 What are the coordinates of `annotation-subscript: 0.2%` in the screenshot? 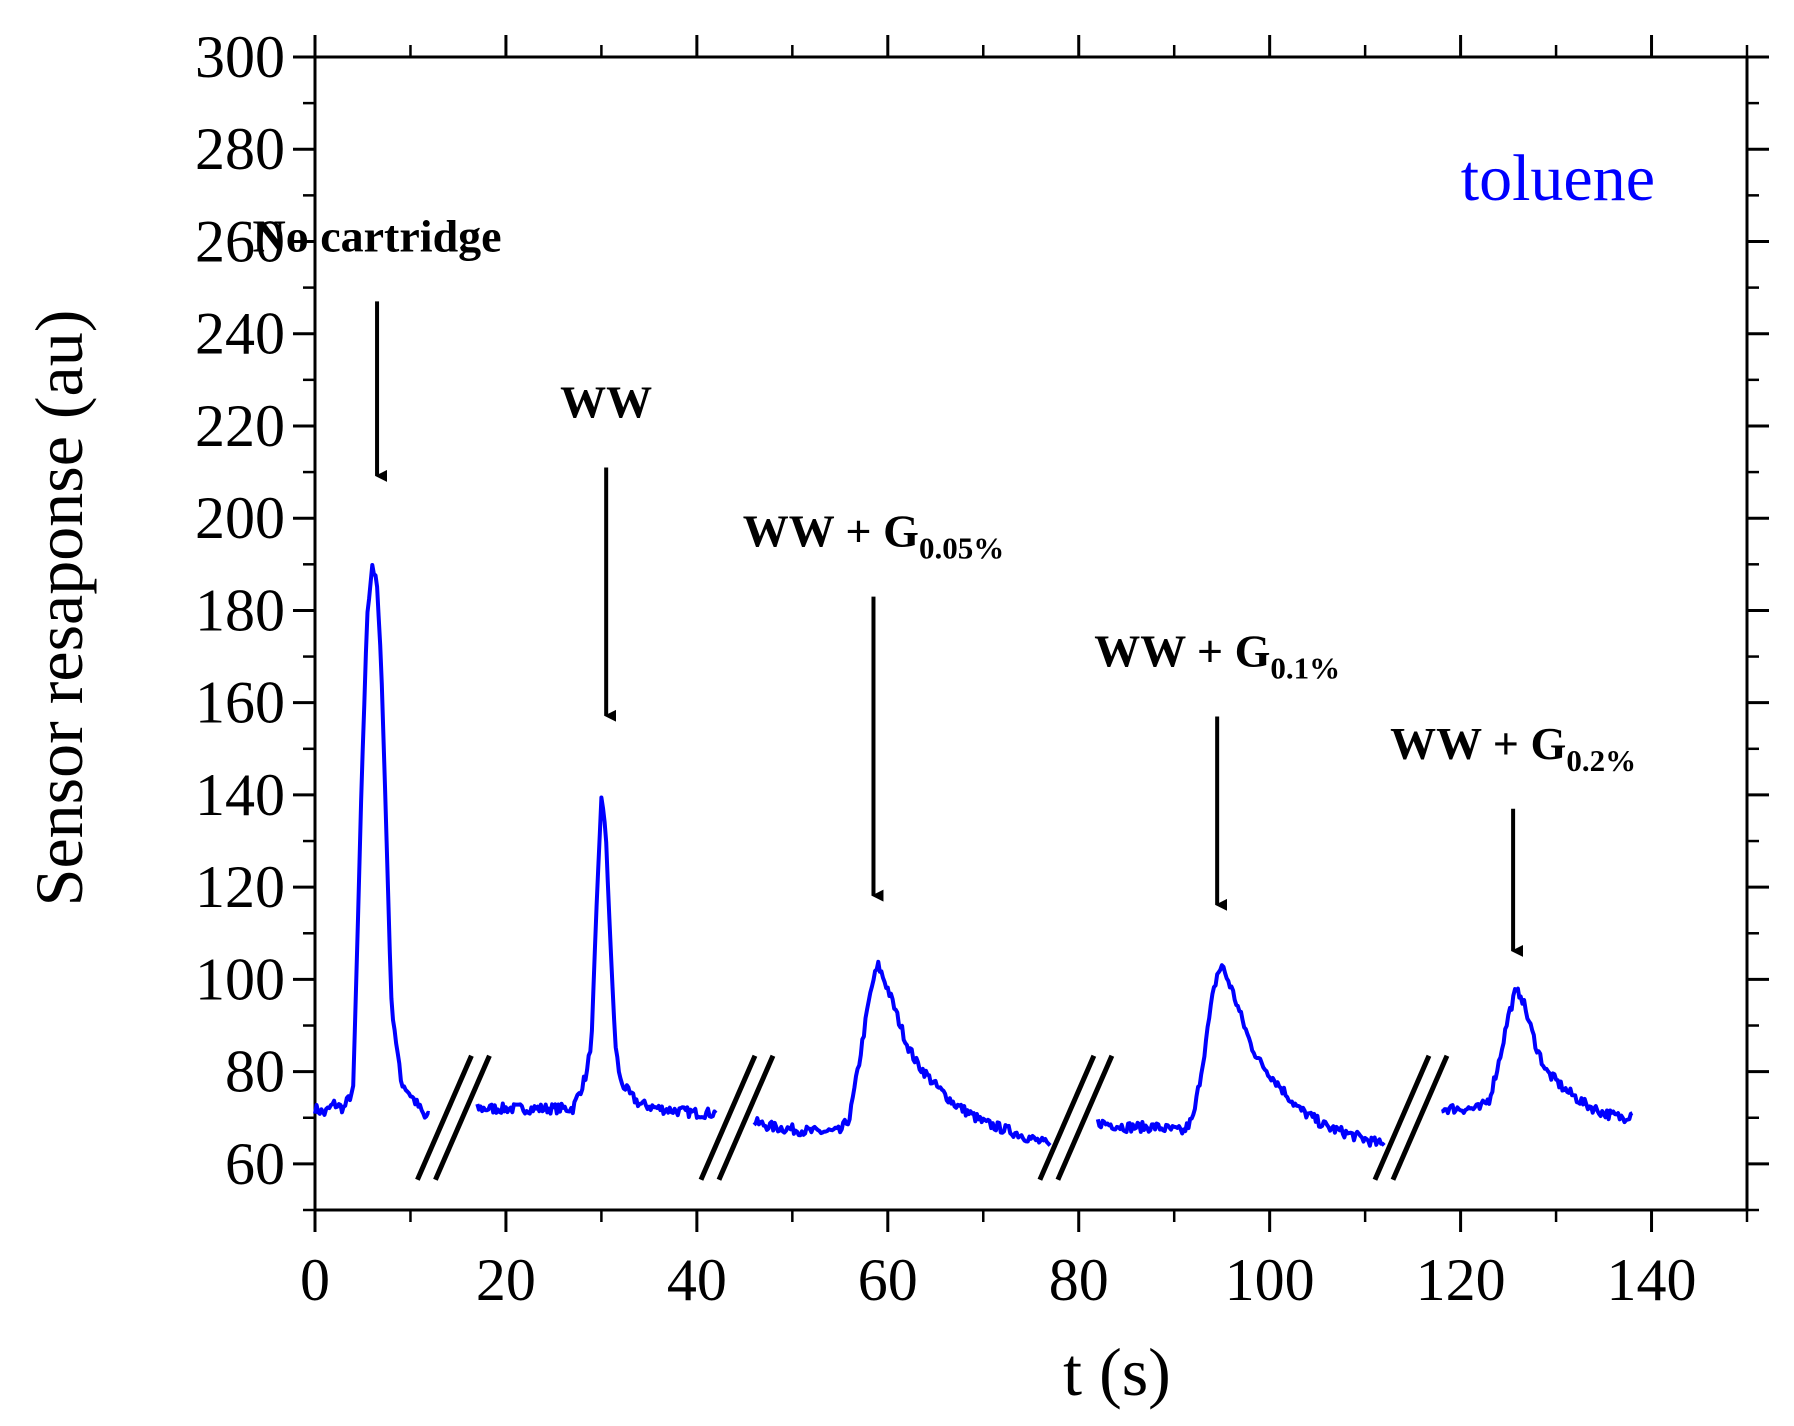 It's located at (1601, 760).